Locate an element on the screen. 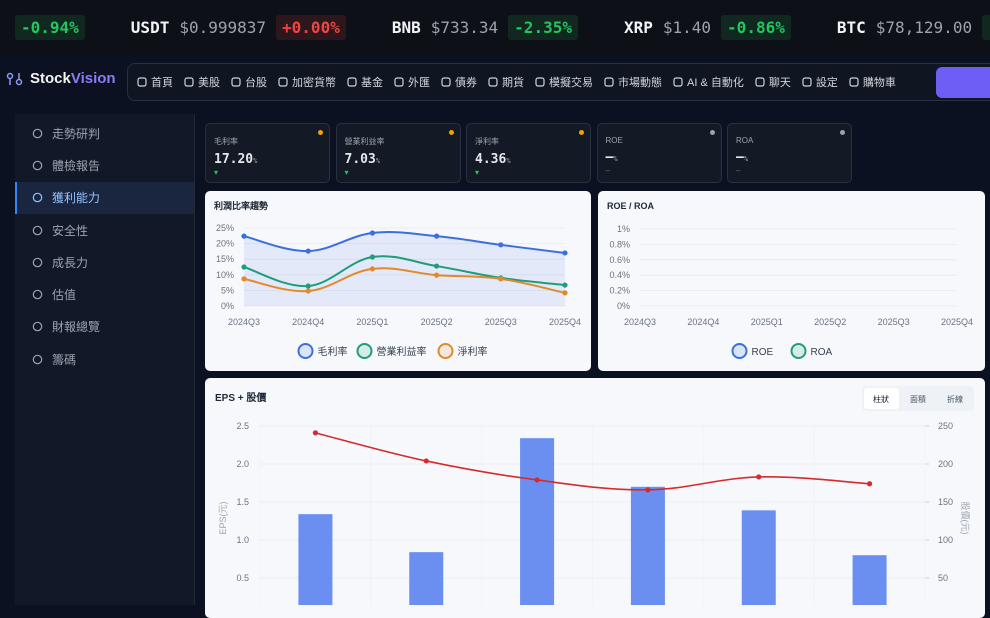  sidebar-label: 安全性 is located at coordinates (70, 230).